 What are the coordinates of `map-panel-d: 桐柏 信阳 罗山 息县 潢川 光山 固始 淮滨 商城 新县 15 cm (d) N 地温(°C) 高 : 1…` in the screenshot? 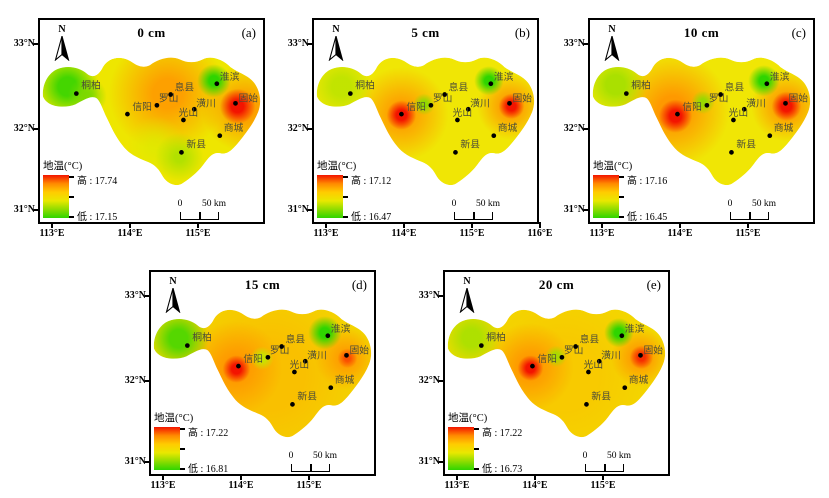 It's located at (250, 380).